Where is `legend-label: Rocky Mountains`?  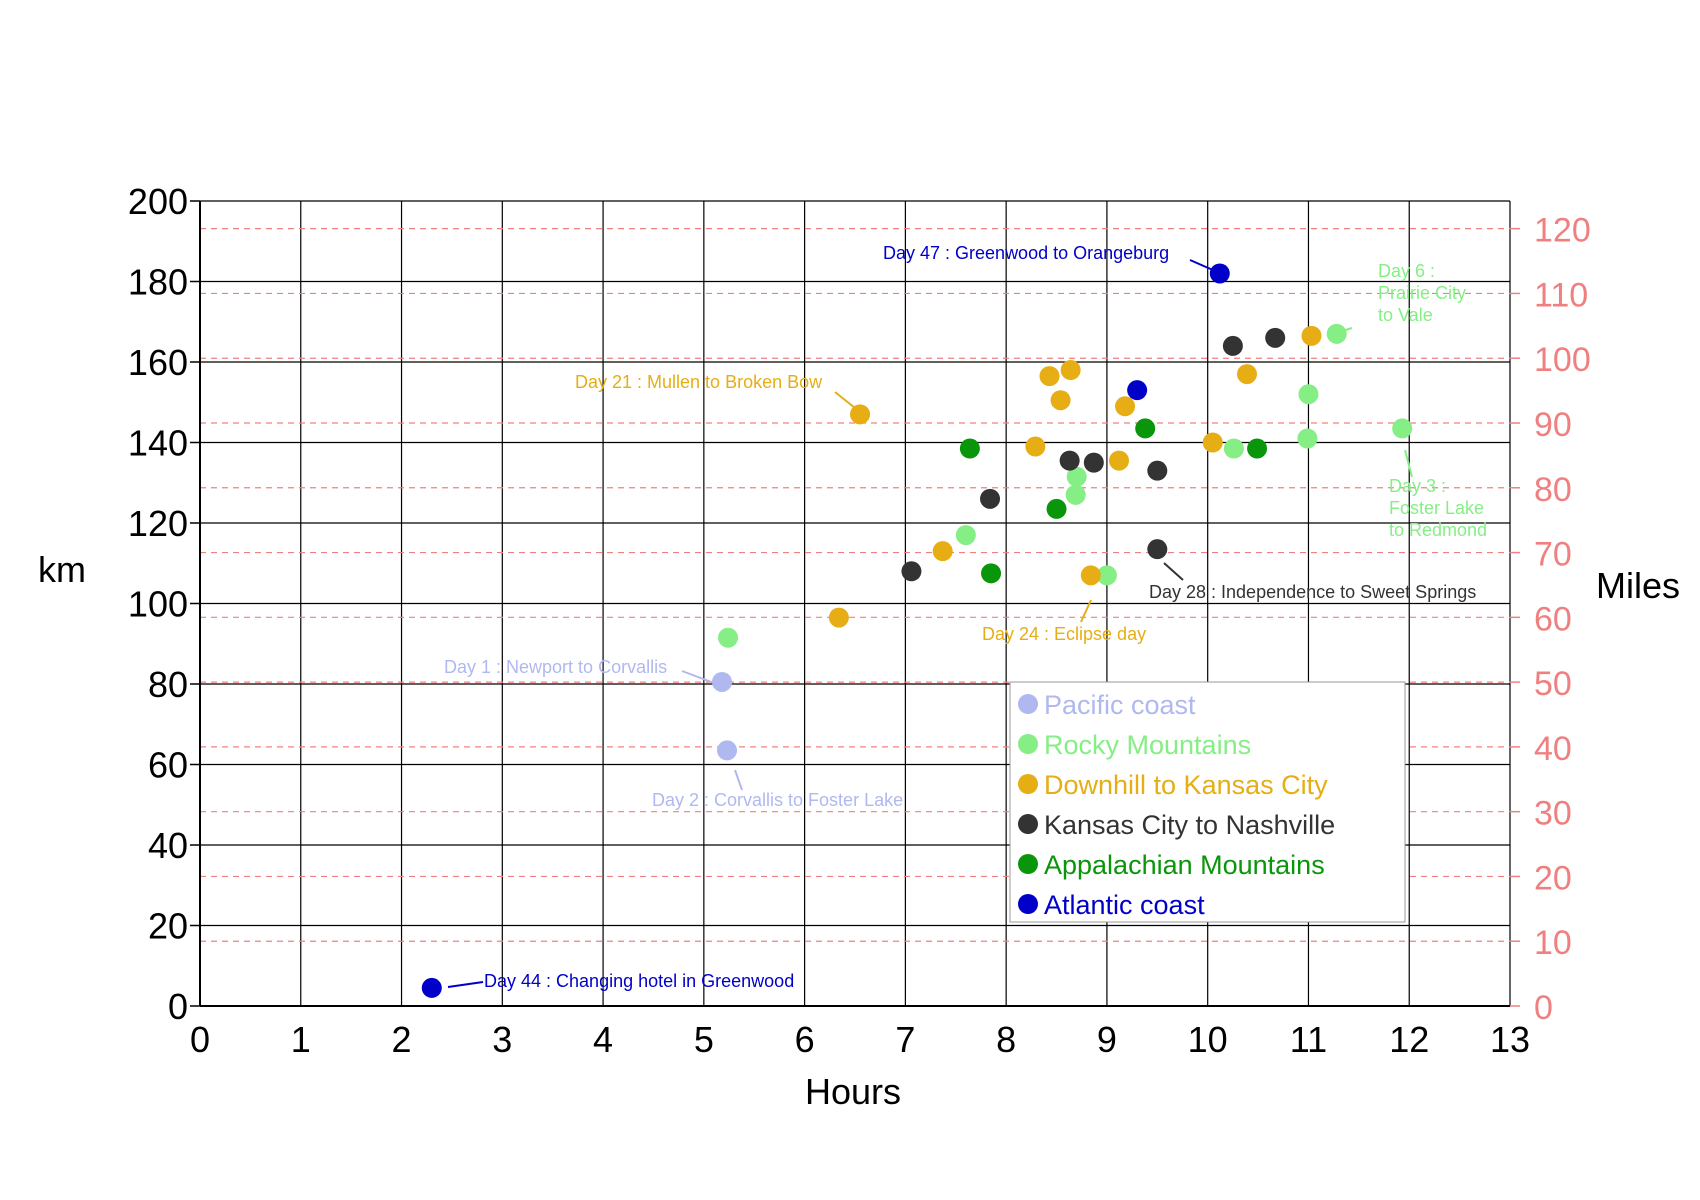
legend-label: Rocky Mountains is located at coordinates (1147, 745).